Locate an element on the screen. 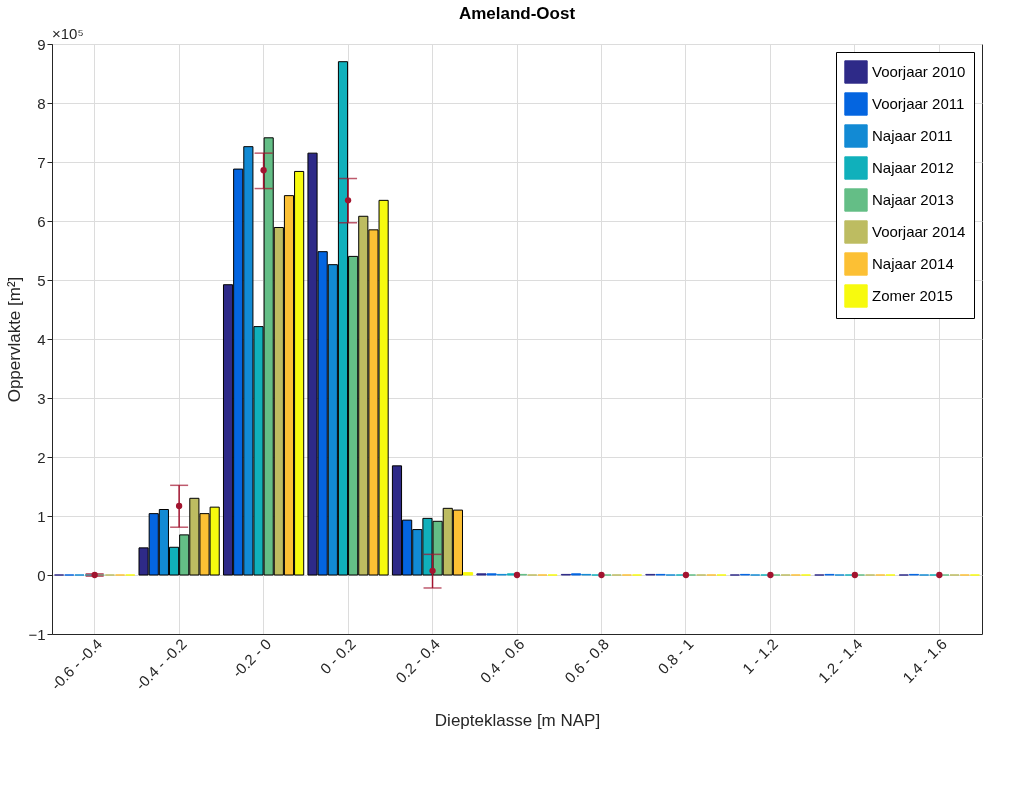 The image size is (1026, 788). y-axis-title: Oppervlakte [m²] is located at coordinates (15, 339).